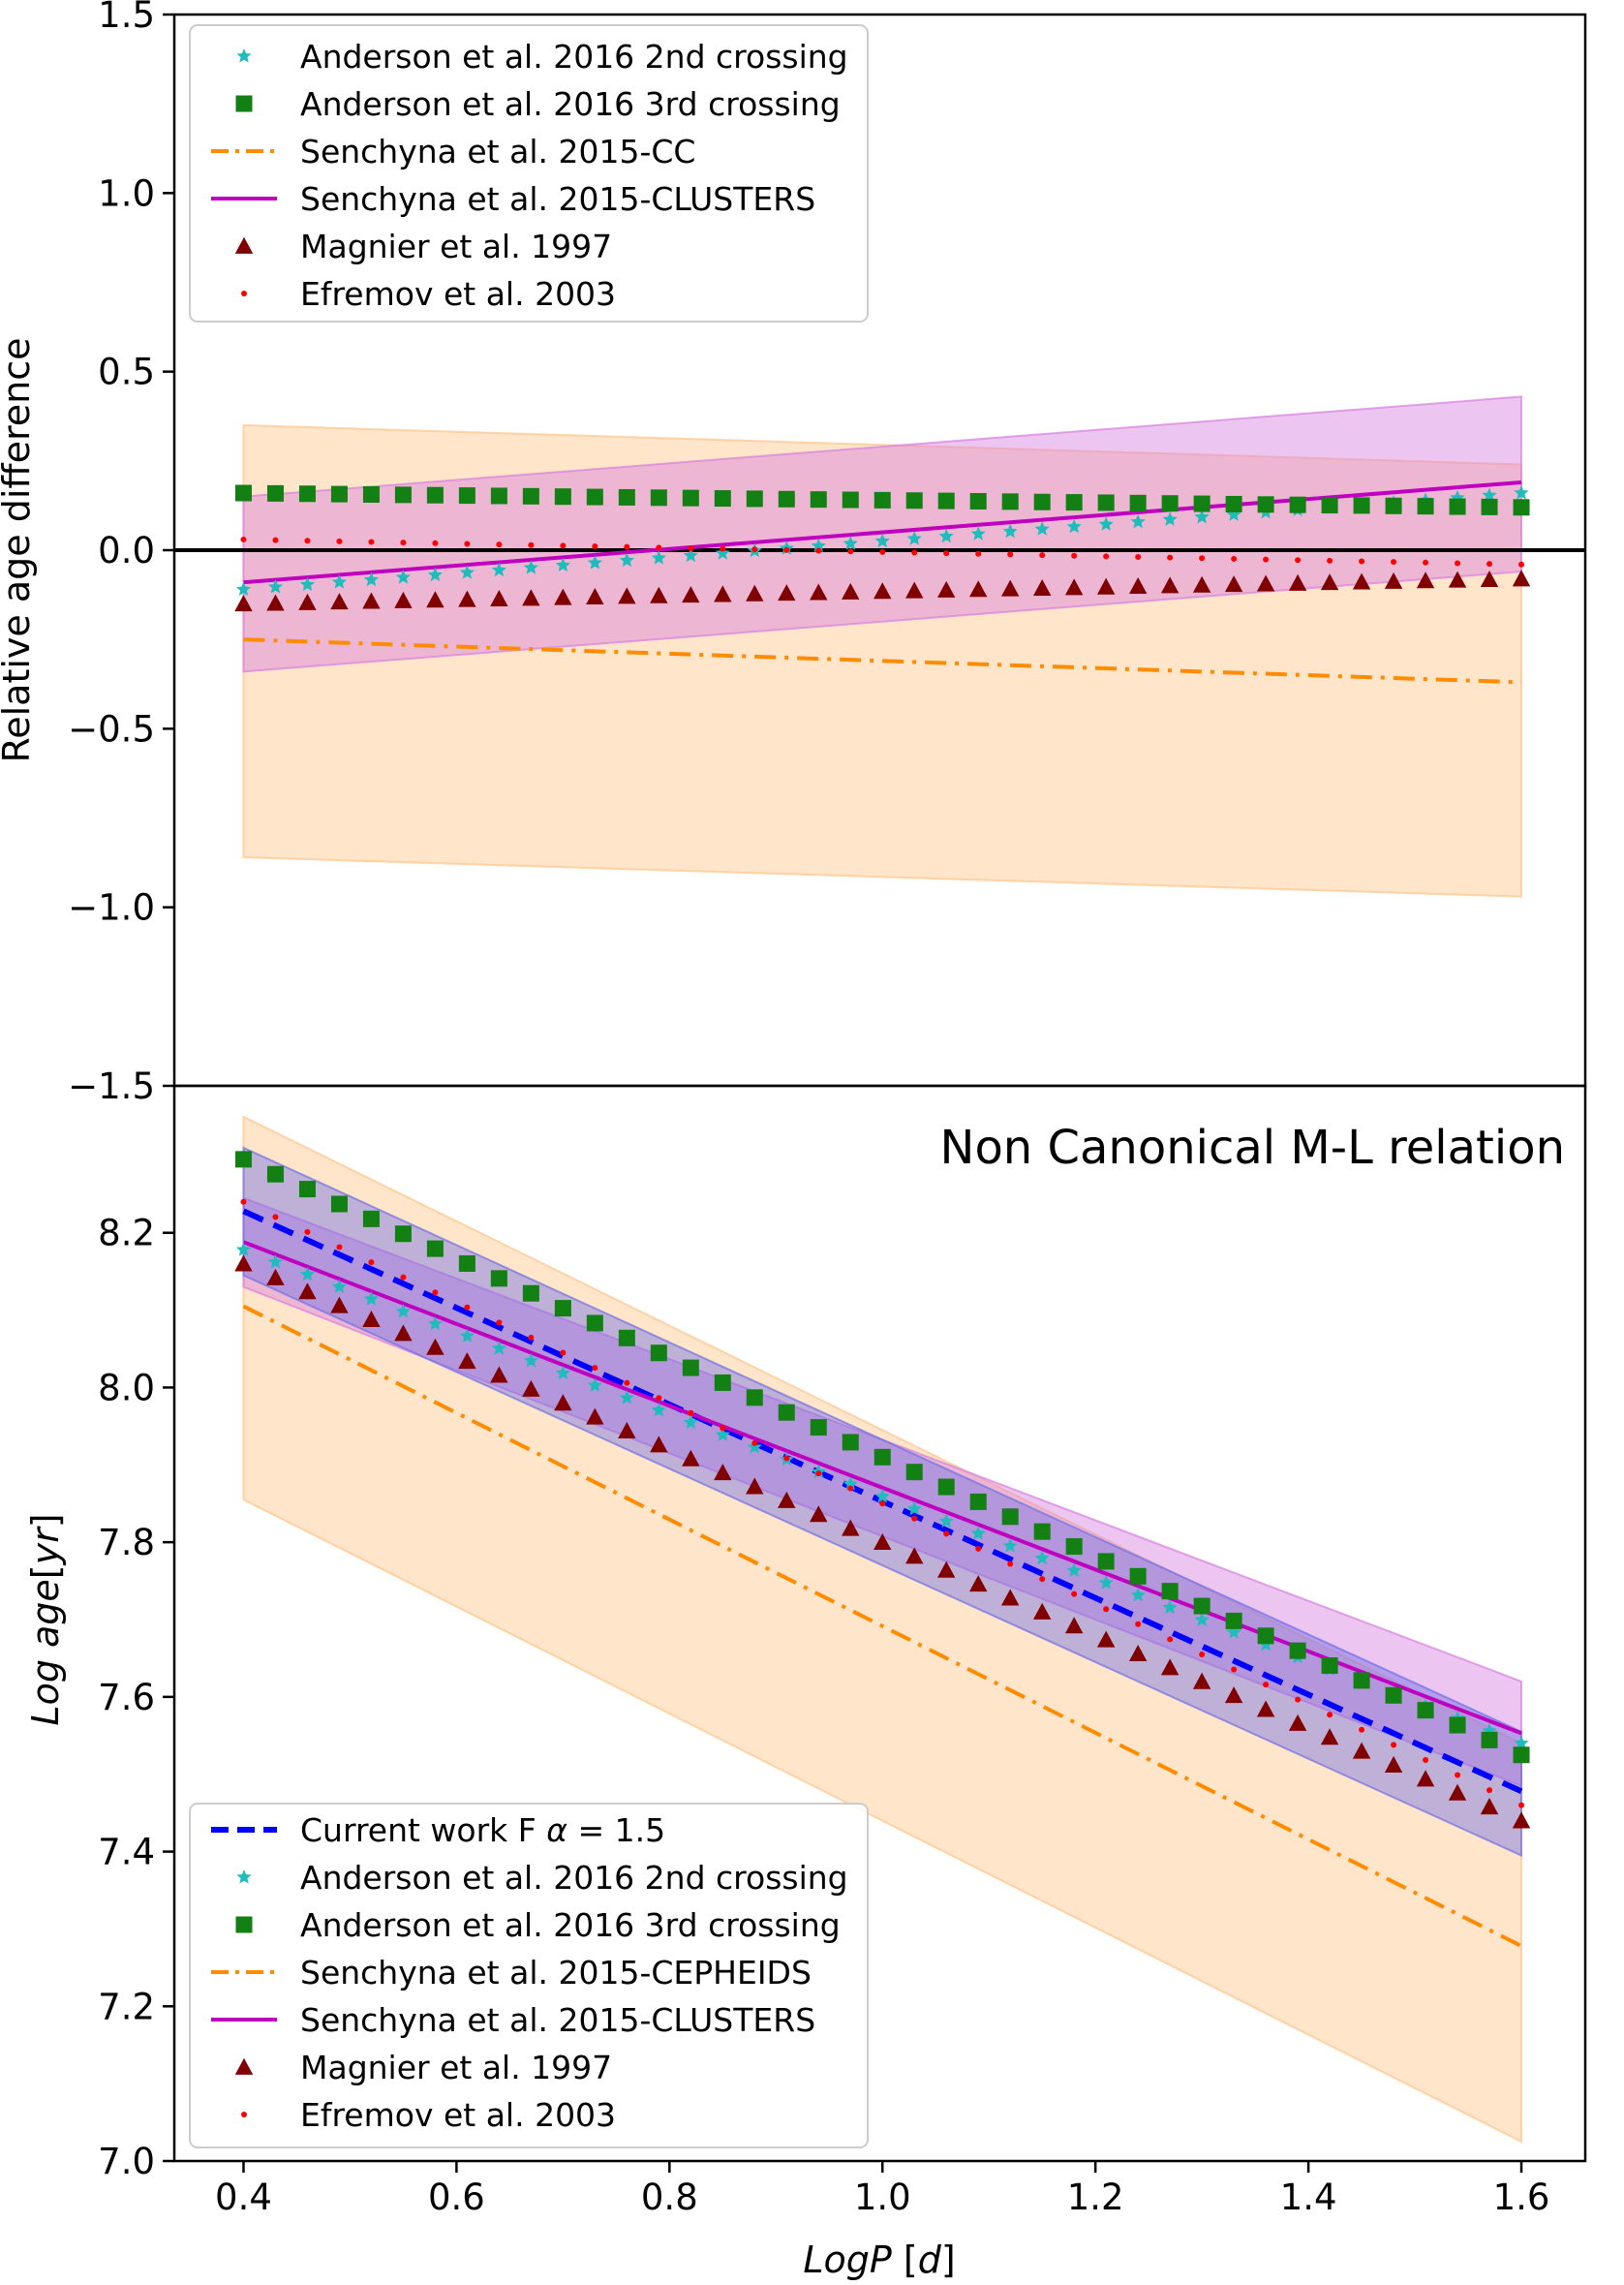 The width and height of the screenshot is (1624, 2285). I want to click on y-tick-label: 1.5, so click(126, 18).